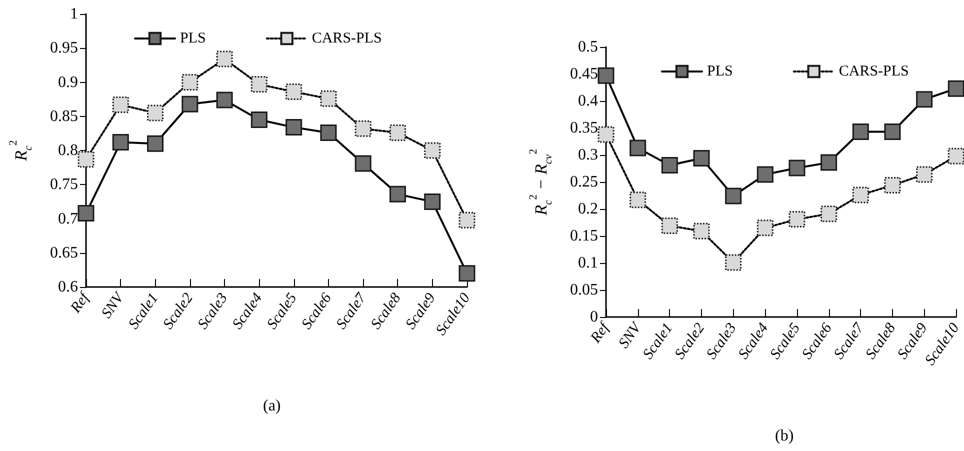 Image resolution: width=964 pixels, height=451 pixels. Describe the element at coordinates (68, 287) in the screenshot. I see `y-tick-label: 0.6` at that location.